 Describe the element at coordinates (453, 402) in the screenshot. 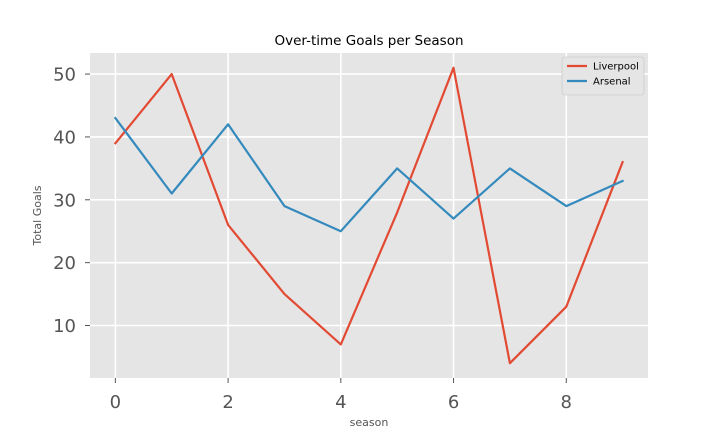

I see `x-tick-label: 6` at that location.